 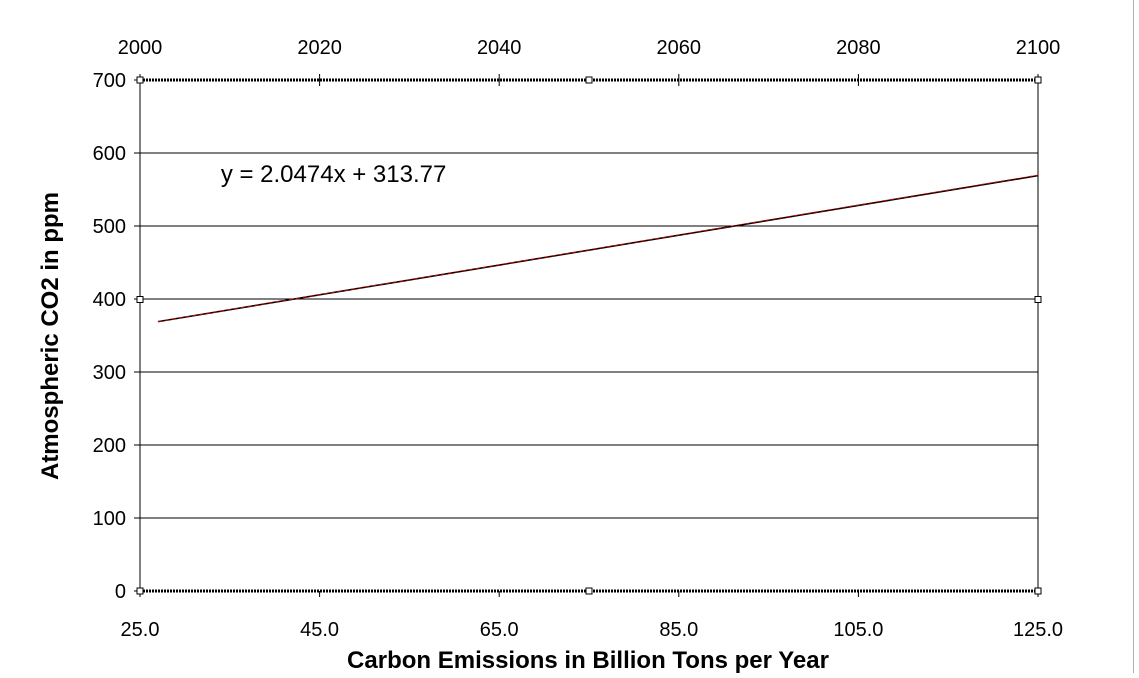 What do you see at coordinates (109, 300) in the screenshot?
I see `y-tick-label: 400` at bounding box center [109, 300].